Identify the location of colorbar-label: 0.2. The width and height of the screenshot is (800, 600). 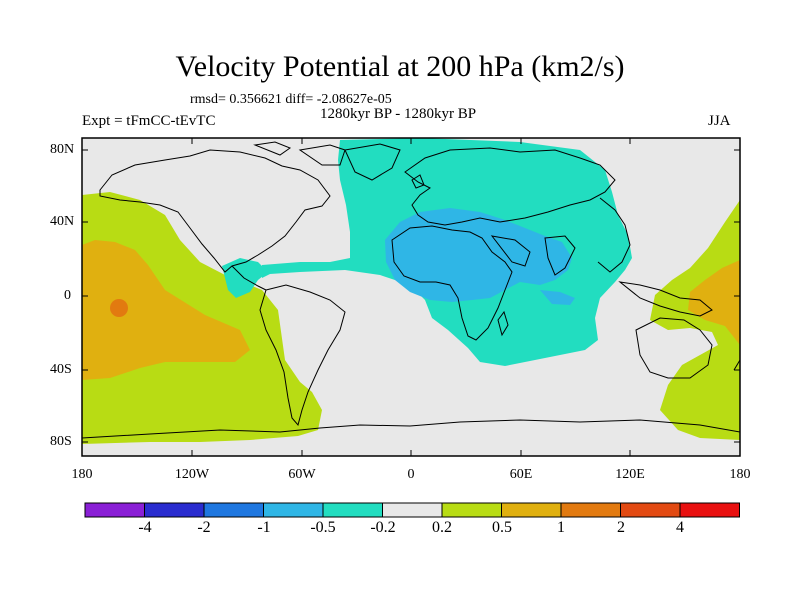
(442, 527).